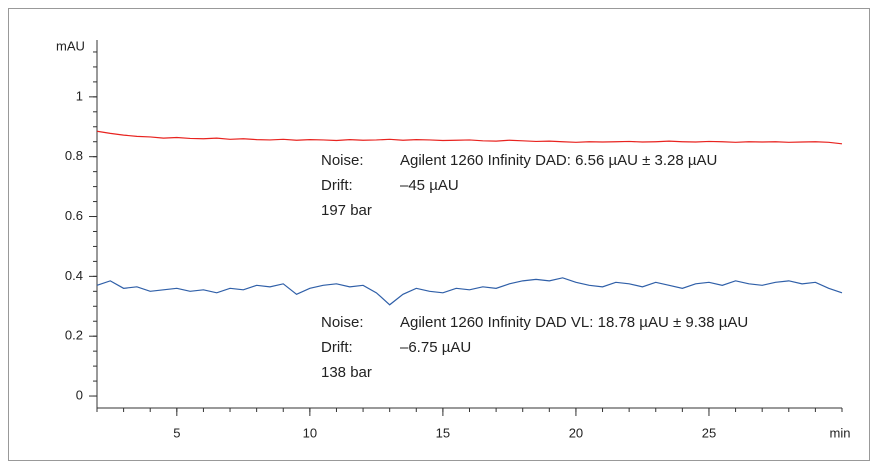 This screenshot has width=878, height=469. What do you see at coordinates (346, 372) in the screenshot?
I see `annotation: 138 bar` at bounding box center [346, 372].